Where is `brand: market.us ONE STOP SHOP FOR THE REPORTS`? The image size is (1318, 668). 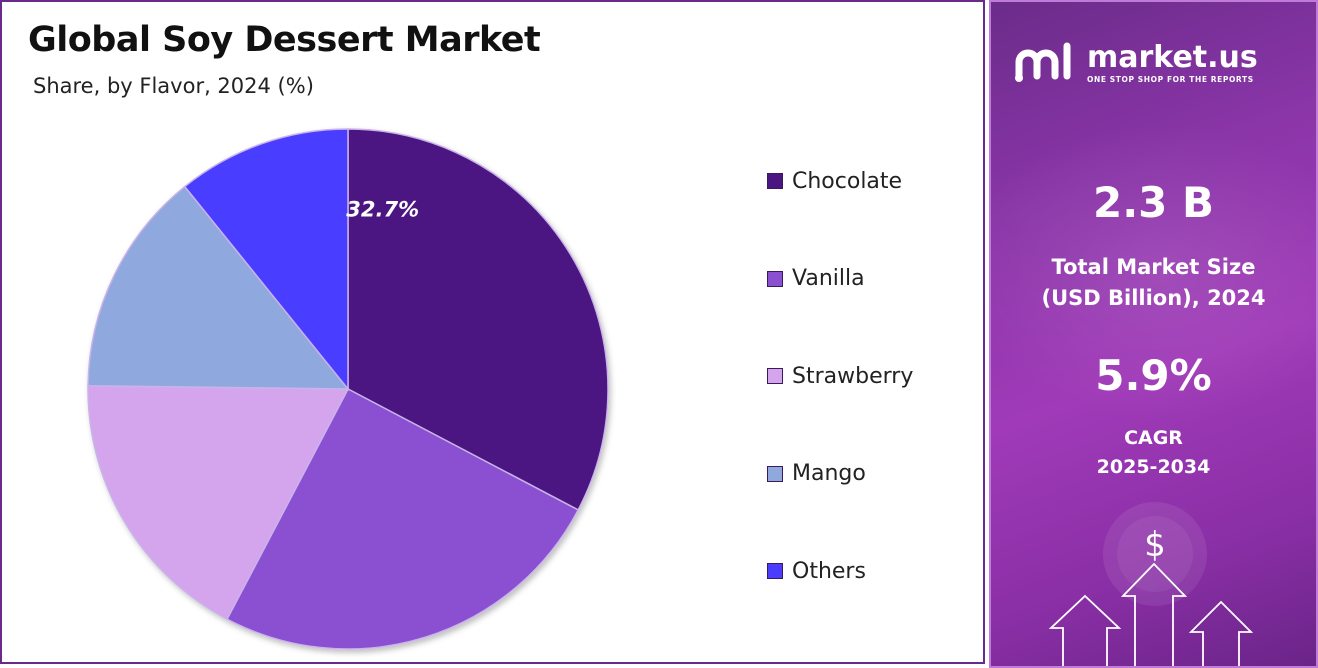
brand: market.us ONE STOP SHOP FOR THE REPORTS is located at coordinates (1135, 63).